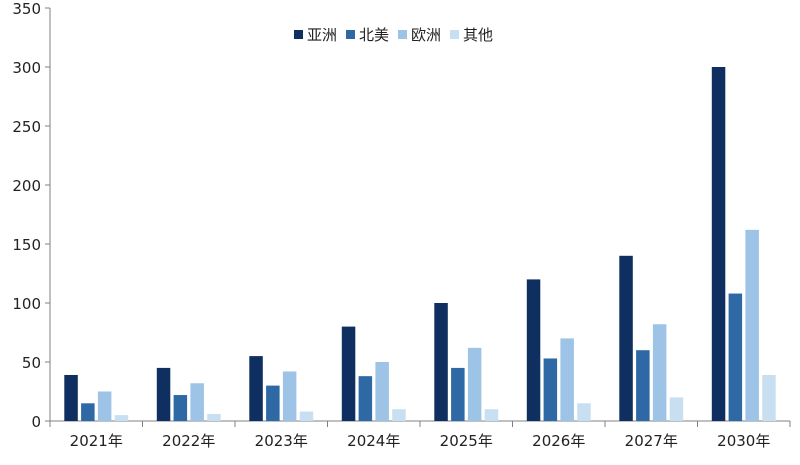  What do you see at coordinates (188, 441) in the screenshot?
I see `x-tick-label: 2022年` at bounding box center [188, 441].